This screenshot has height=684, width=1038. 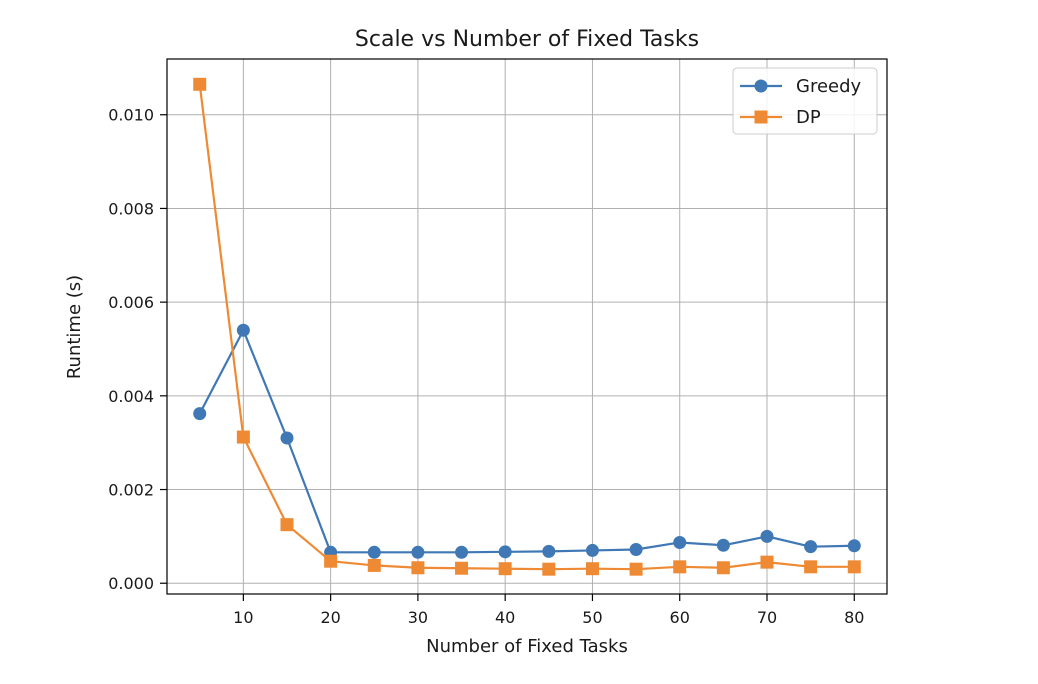 I want to click on y-tick-label: 0.004, so click(x=131, y=396).